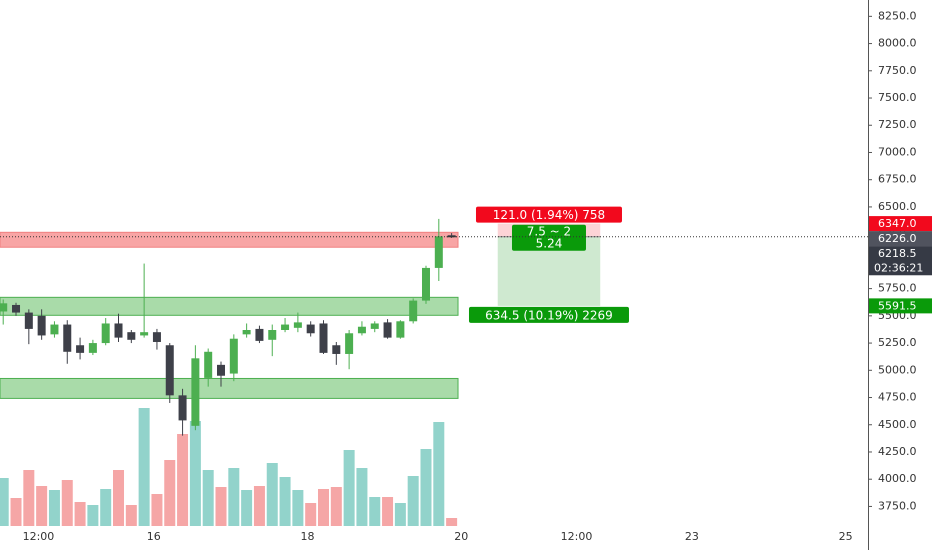 The height and width of the screenshot is (550, 932). What do you see at coordinates (307, 536) in the screenshot?
I see `x-tick-label: 18` at bounding box center [307, 536].